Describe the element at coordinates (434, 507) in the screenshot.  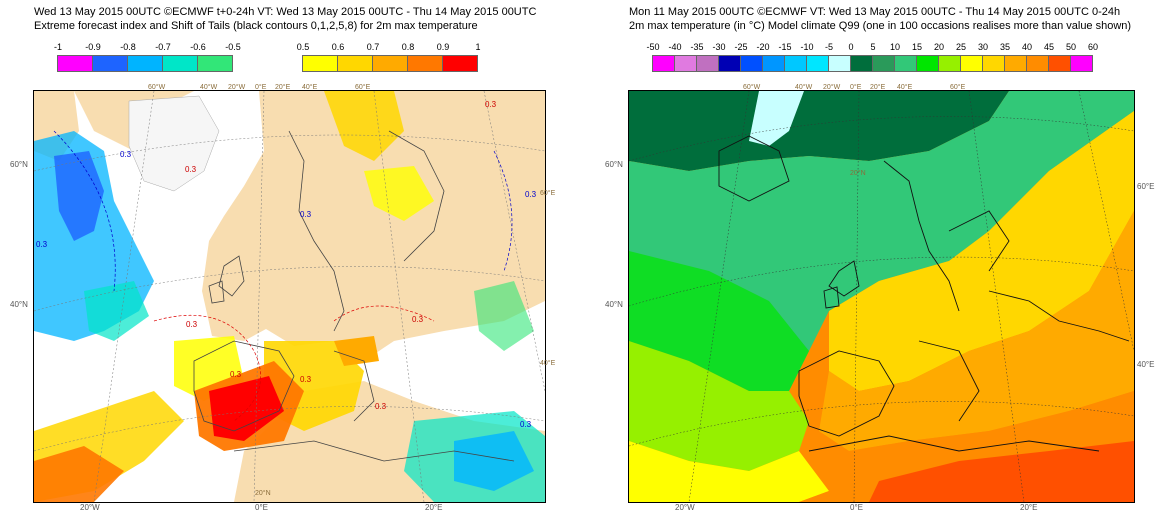
I see `efi-axis-lon-20e: 20°E` at that location.